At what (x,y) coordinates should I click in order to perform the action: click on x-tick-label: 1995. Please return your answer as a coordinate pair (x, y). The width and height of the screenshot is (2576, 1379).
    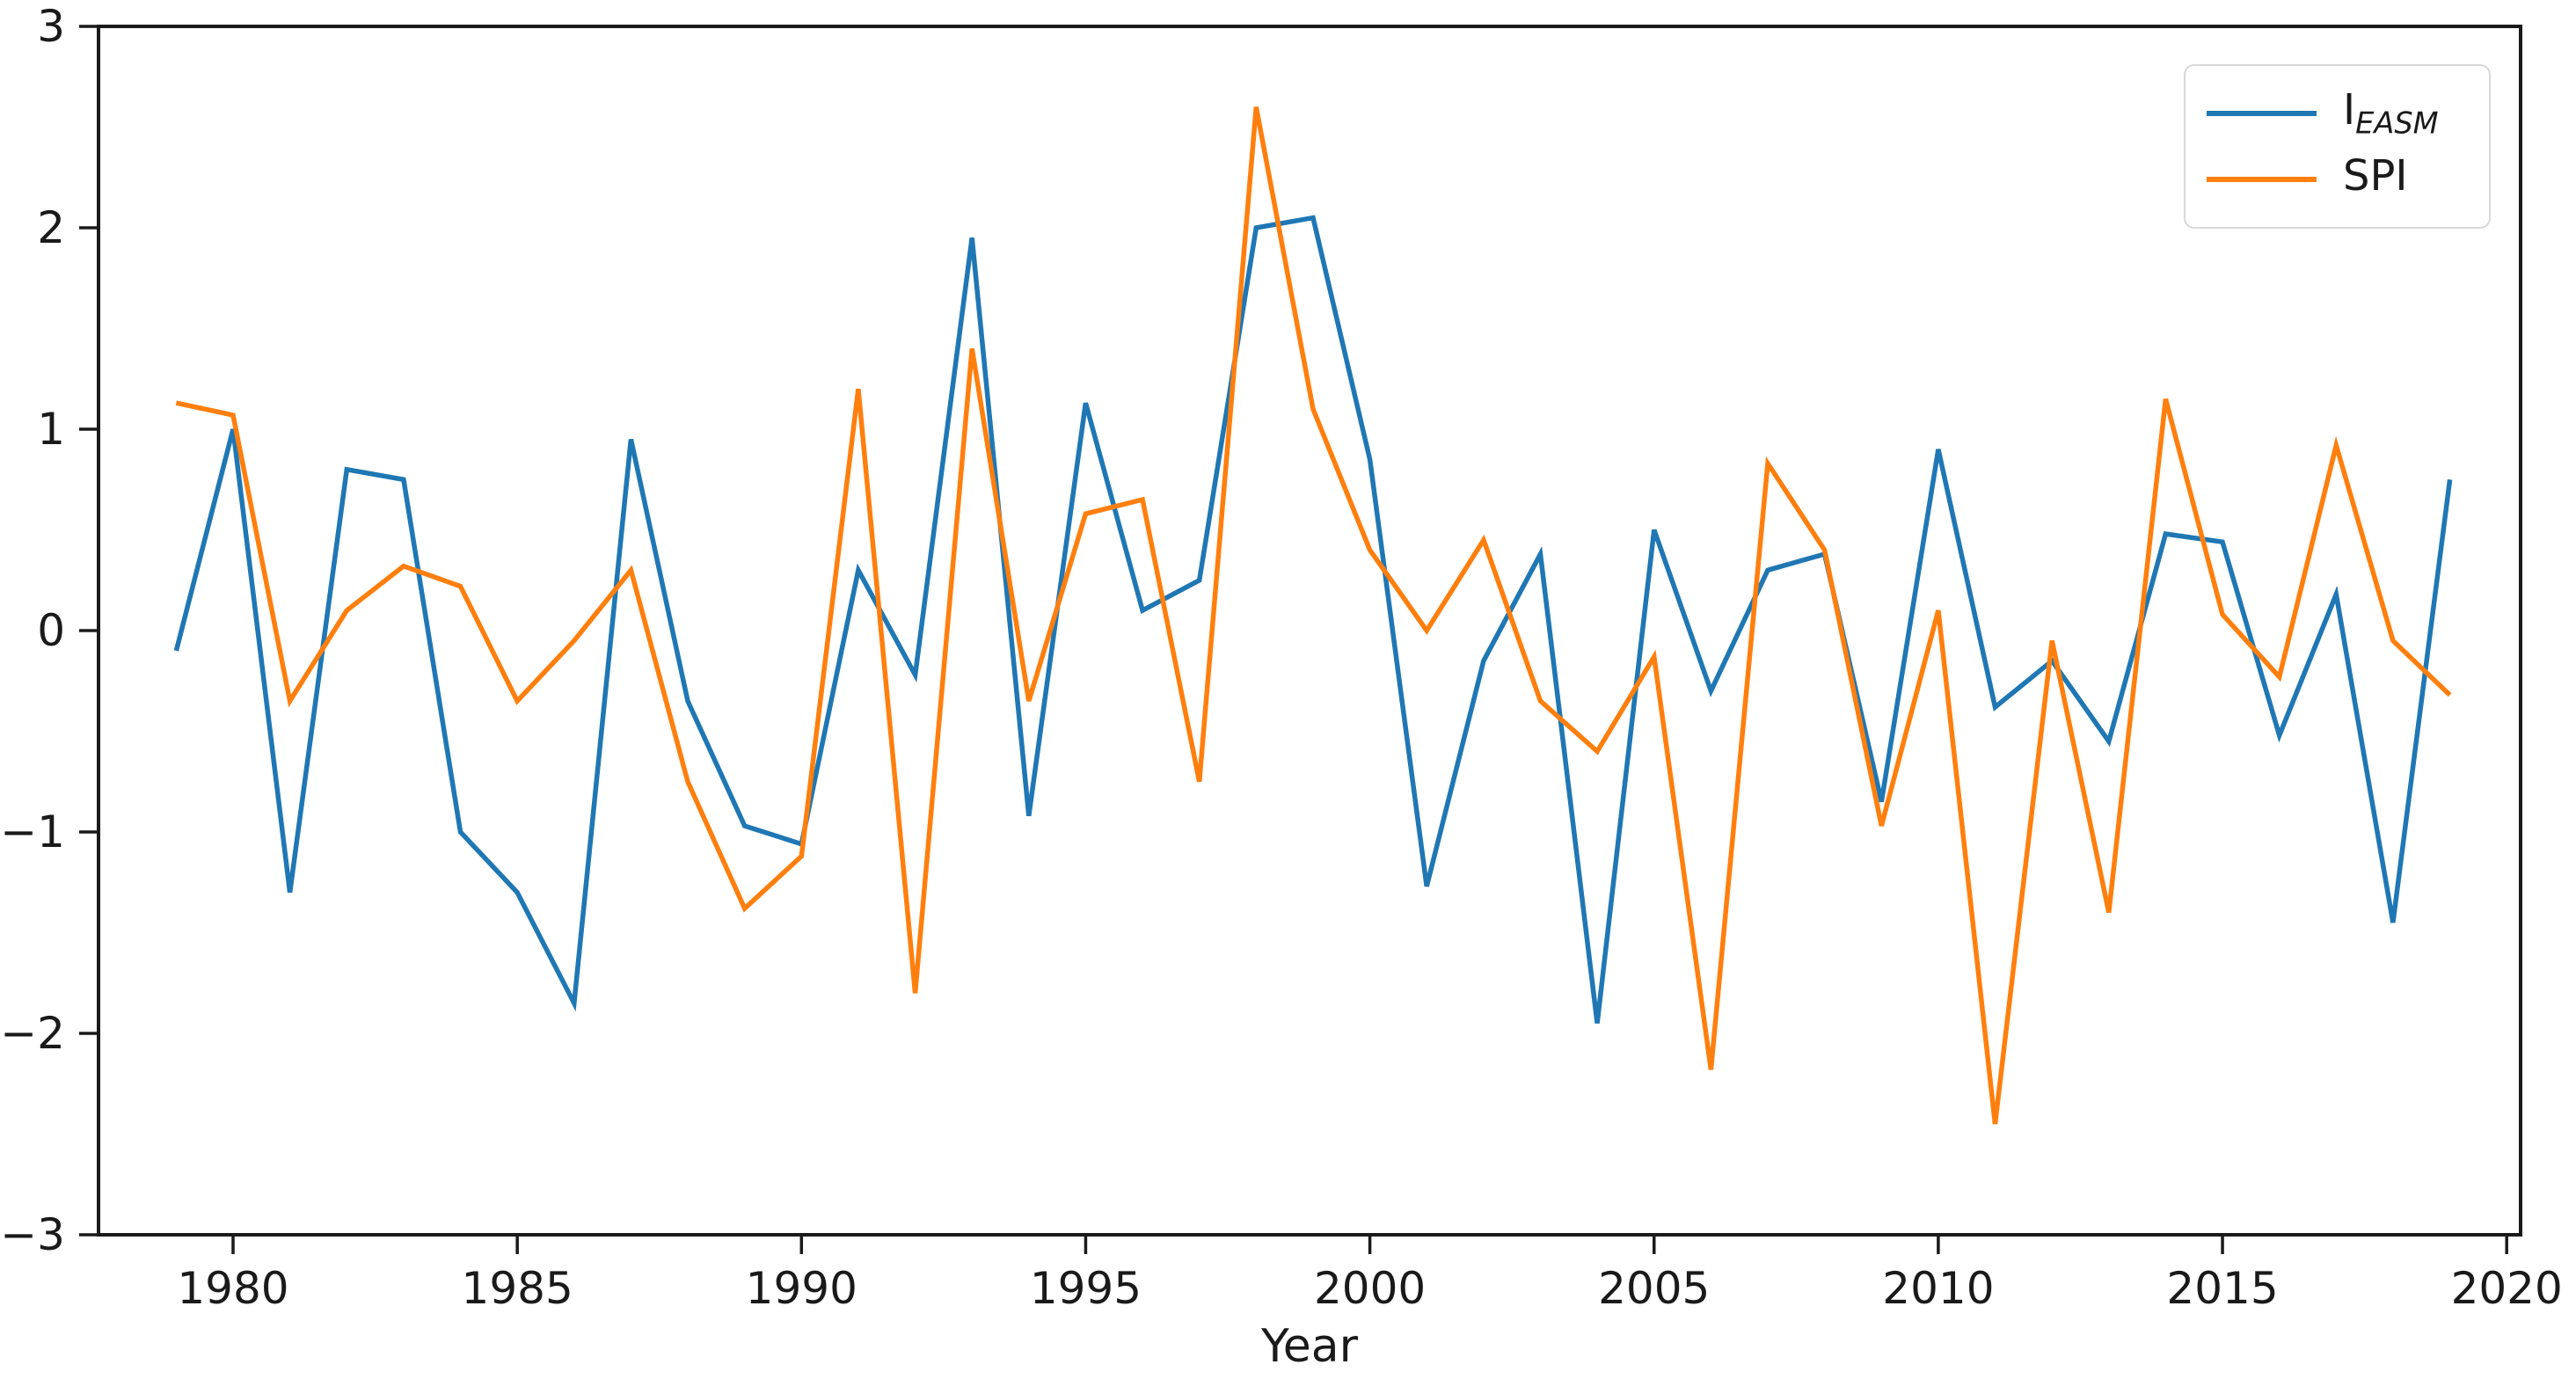
    Looking at the image, I should click on (1086, 1288).